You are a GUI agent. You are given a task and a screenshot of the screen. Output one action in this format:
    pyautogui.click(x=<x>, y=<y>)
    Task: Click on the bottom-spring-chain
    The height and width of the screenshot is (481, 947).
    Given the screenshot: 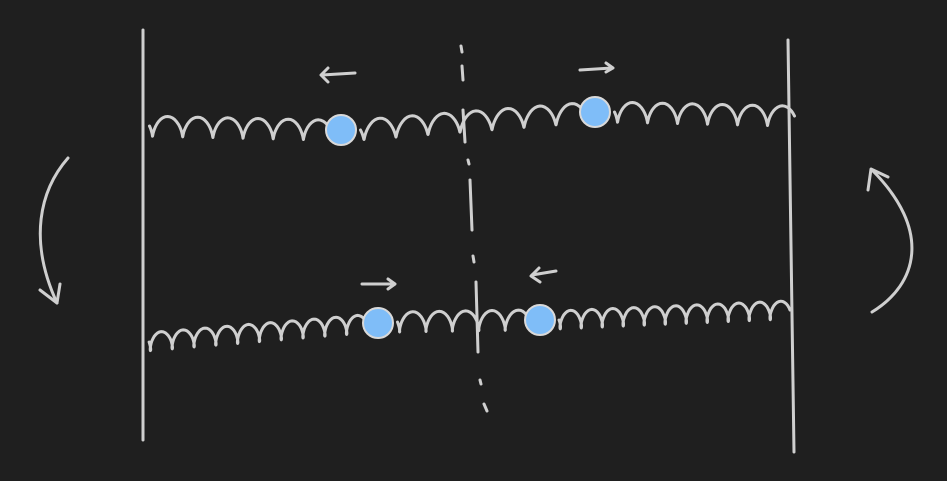 What is the action you would take?
    pyautogui.click(x=469, y=326)
    